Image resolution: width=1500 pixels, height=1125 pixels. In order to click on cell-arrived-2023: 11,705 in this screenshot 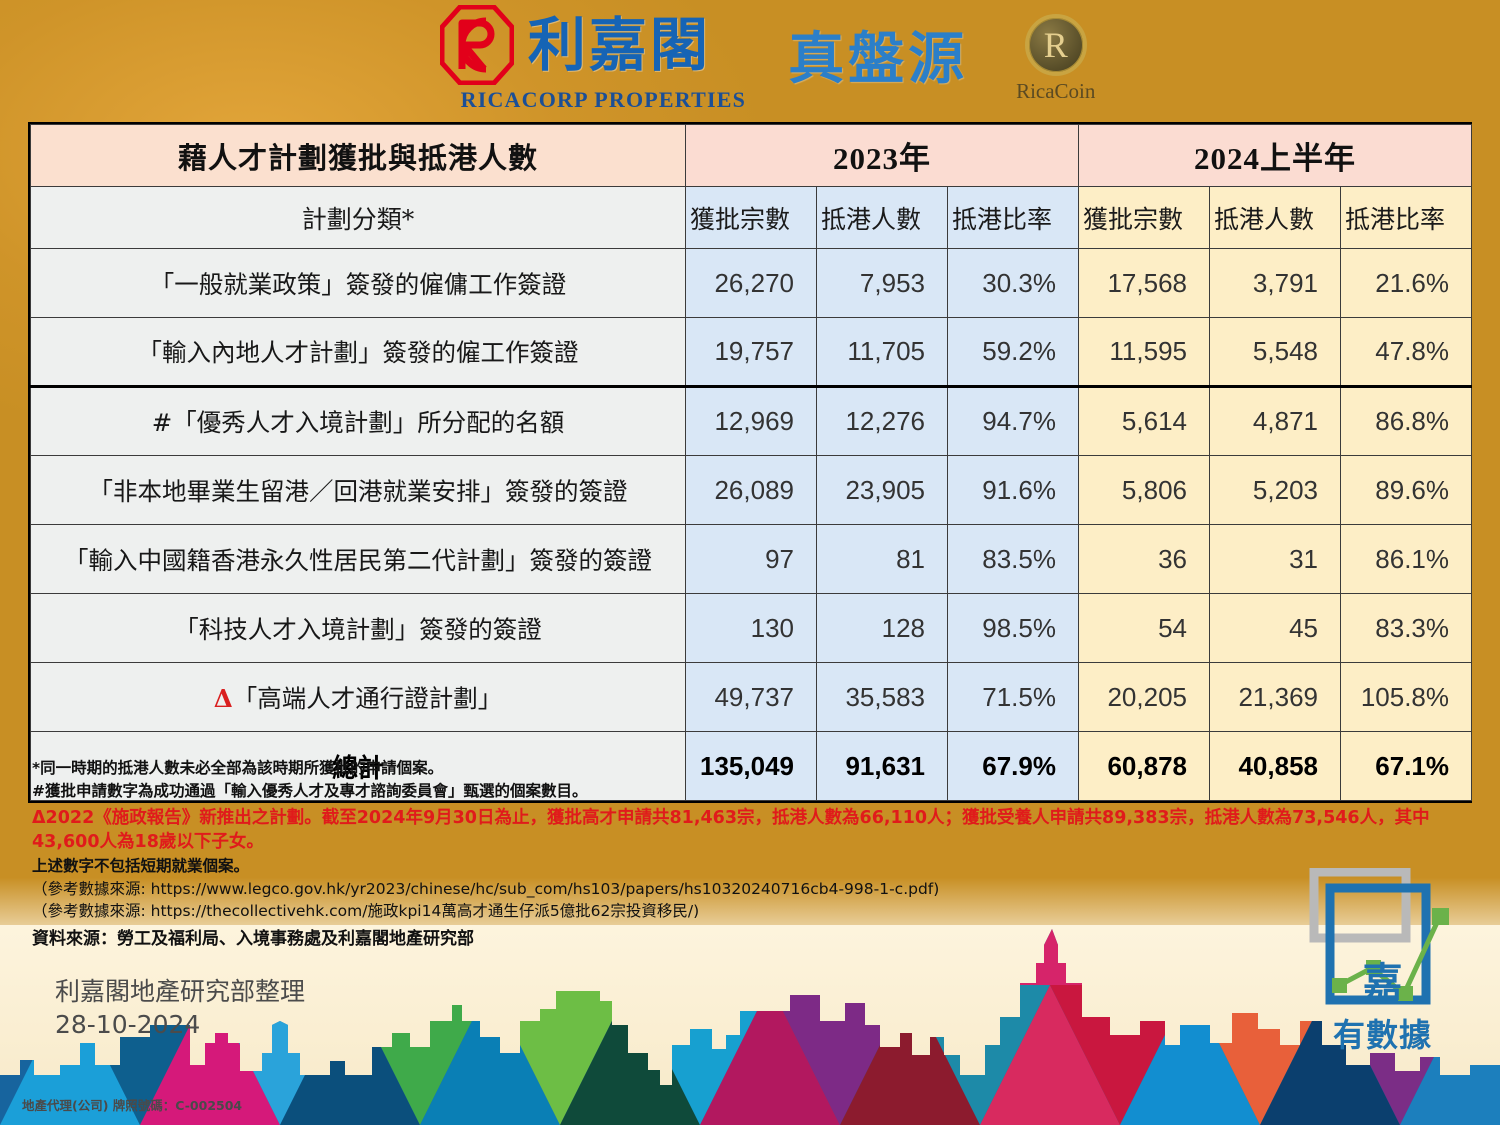, I will do `click(882, 352)`.